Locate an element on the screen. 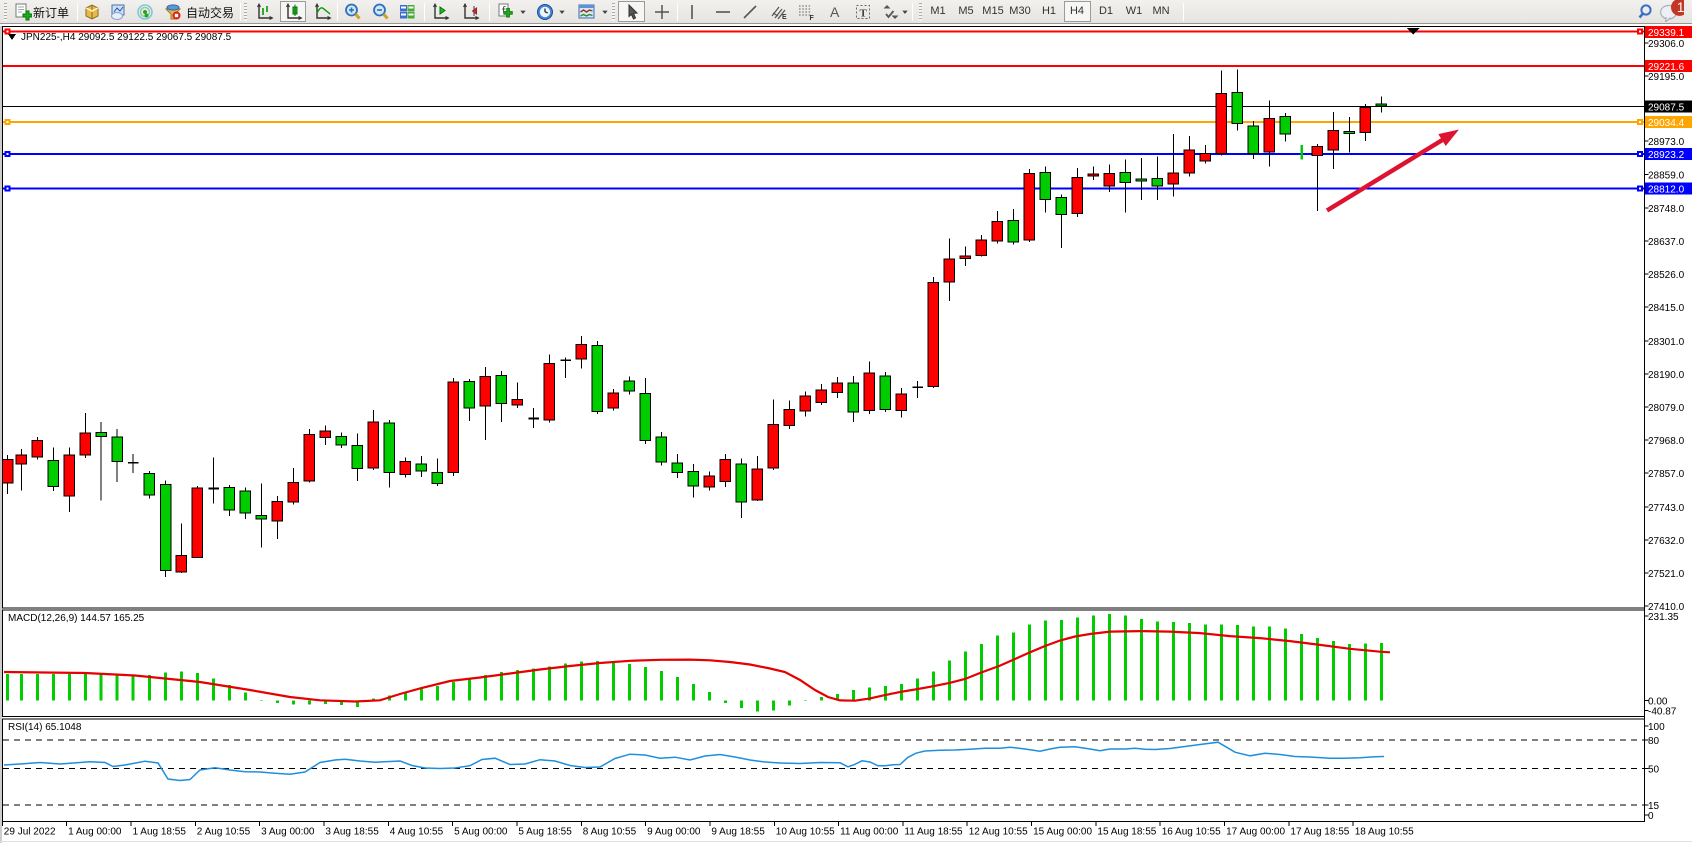 The width and height of the screenshot is (1692, 845). svg-text: 29221.6 is located at coordinates (1666, 67).